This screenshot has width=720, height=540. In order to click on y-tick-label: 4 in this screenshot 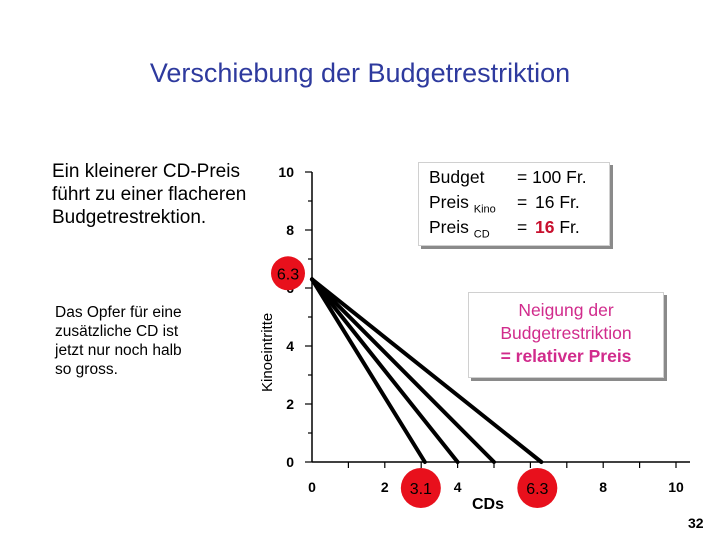, I will do `click(290, 346)`.